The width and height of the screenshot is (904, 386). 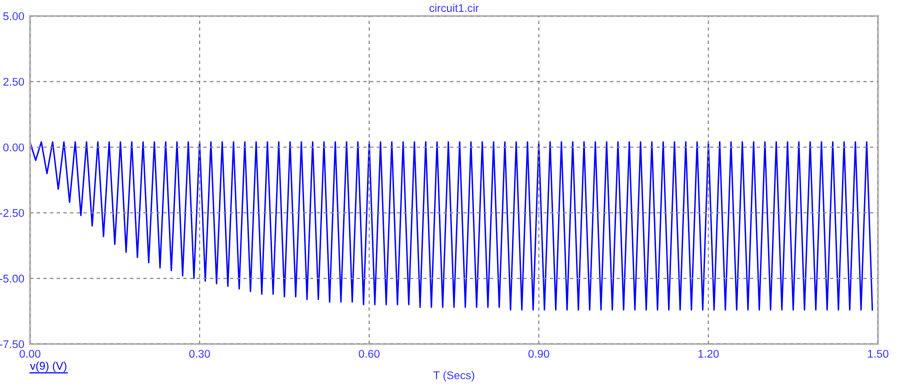 What do you see at coordinates (454, 8) in the screenshot?
I see `chart-title: circuit1.cir` at bounding box center [454, 8].